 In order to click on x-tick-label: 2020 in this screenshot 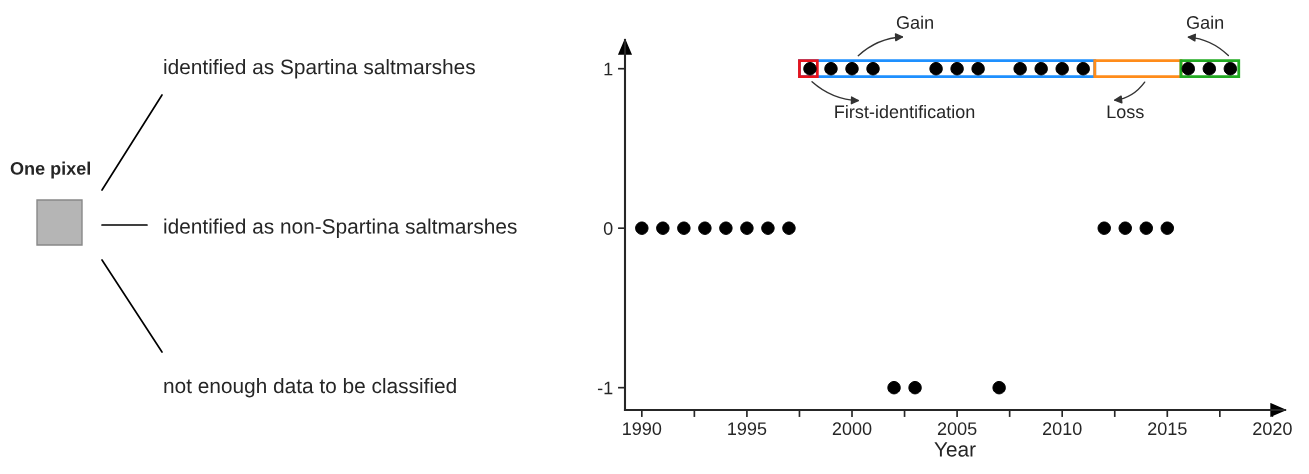, I will do `click(1272, 429)`.